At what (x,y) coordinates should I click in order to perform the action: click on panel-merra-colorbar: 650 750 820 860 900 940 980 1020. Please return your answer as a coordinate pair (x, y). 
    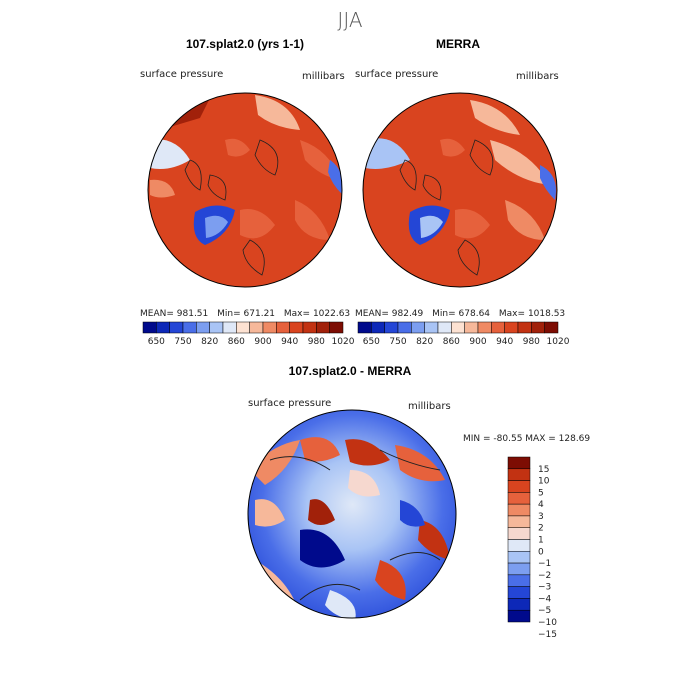
    Looking at the image, I should click on (463, 334).